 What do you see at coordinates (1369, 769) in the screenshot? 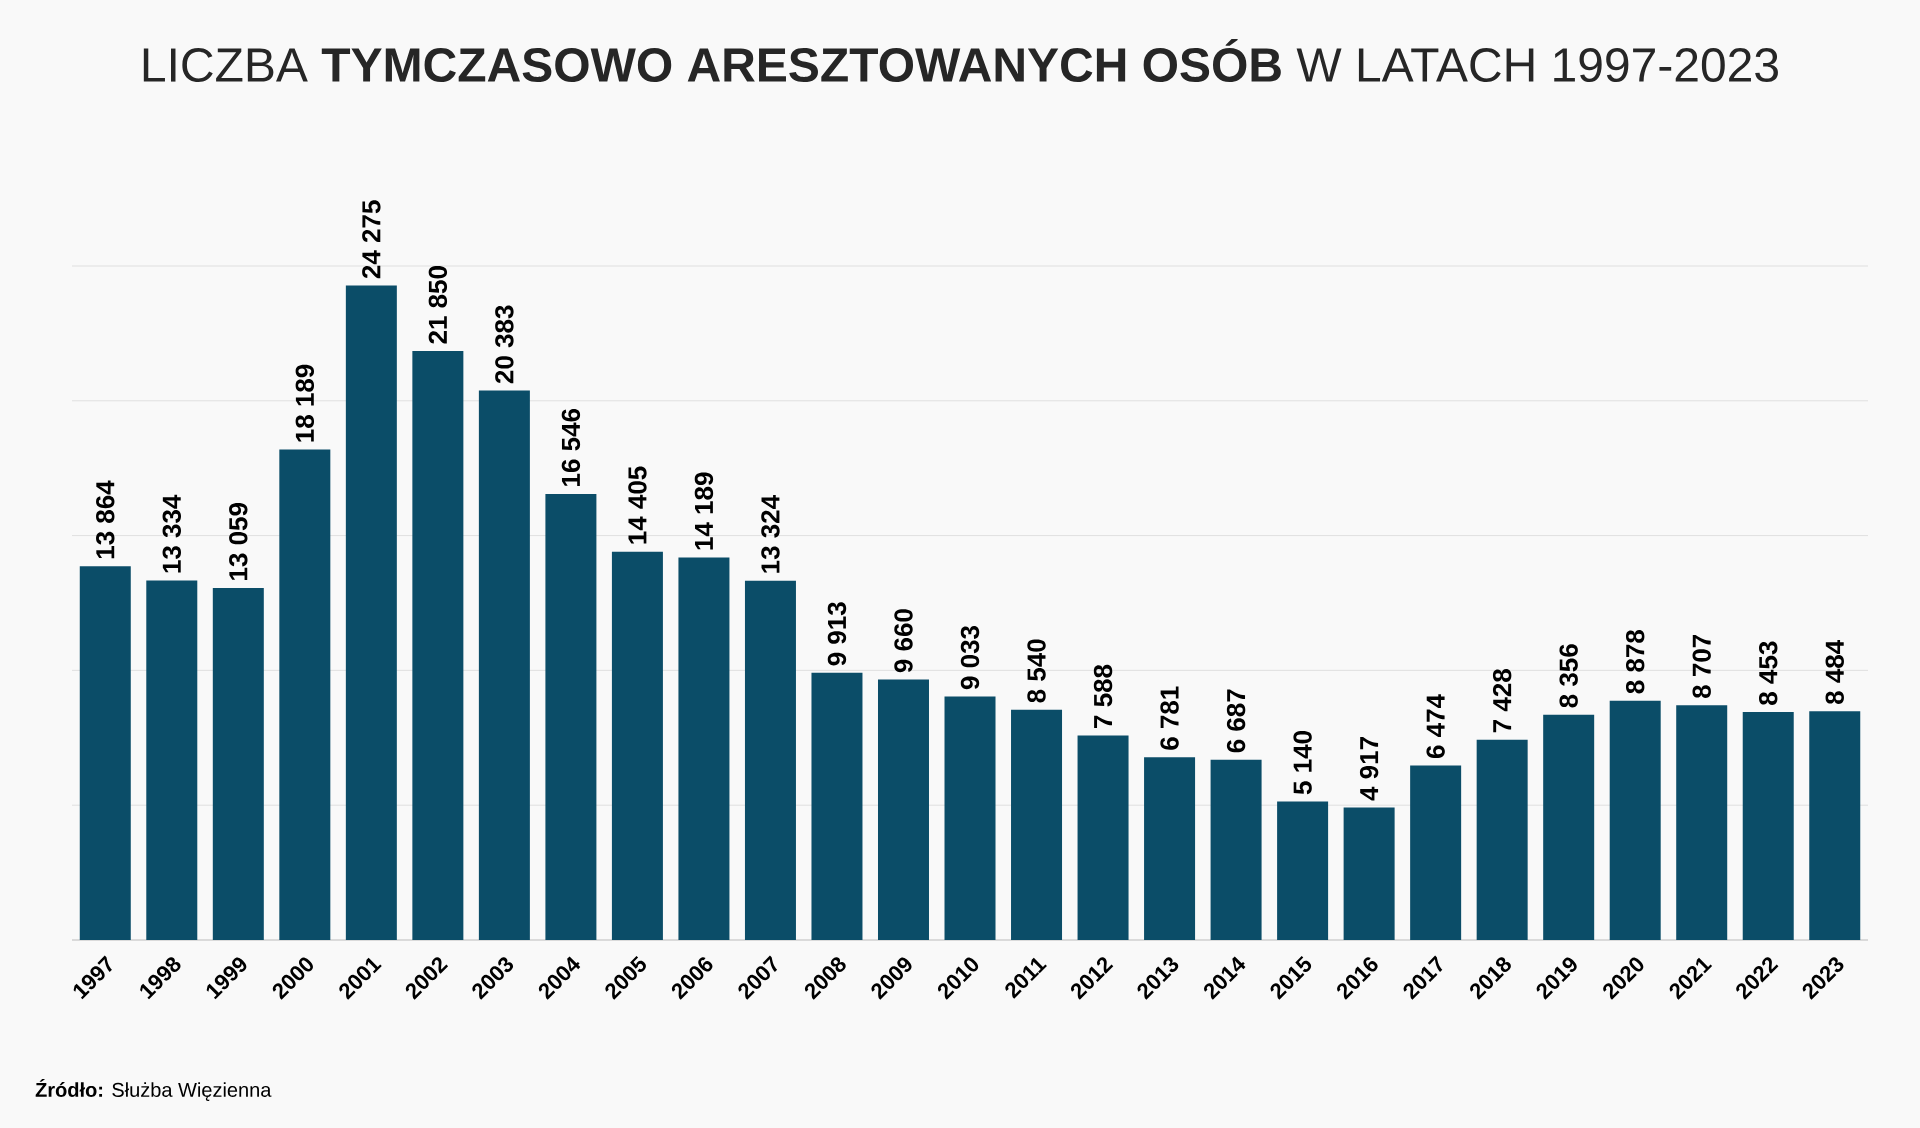
I see `data-label: 4 917` at bounding box center [1369, 769].